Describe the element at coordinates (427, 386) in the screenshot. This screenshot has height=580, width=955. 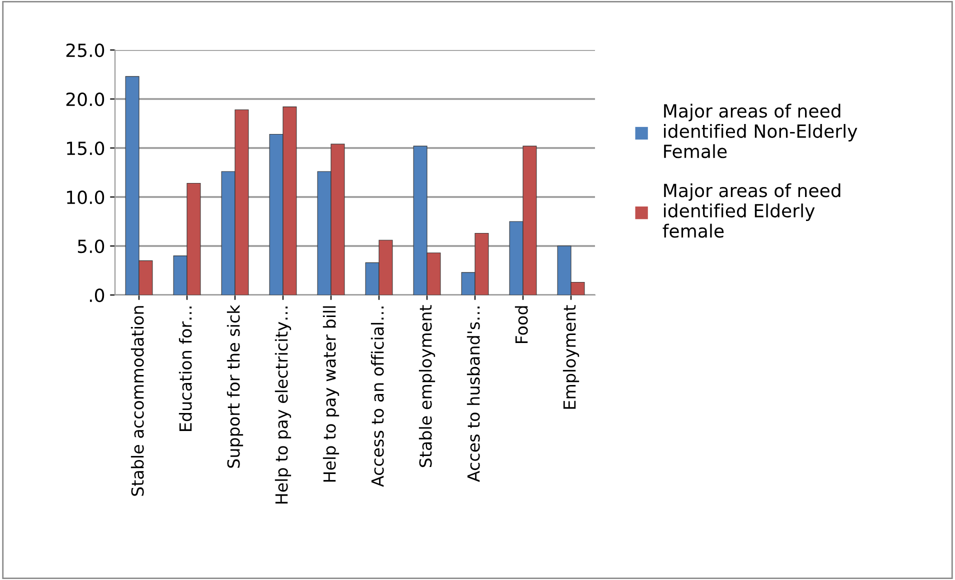
I see `x-tick-label: Stable employment` at that location.